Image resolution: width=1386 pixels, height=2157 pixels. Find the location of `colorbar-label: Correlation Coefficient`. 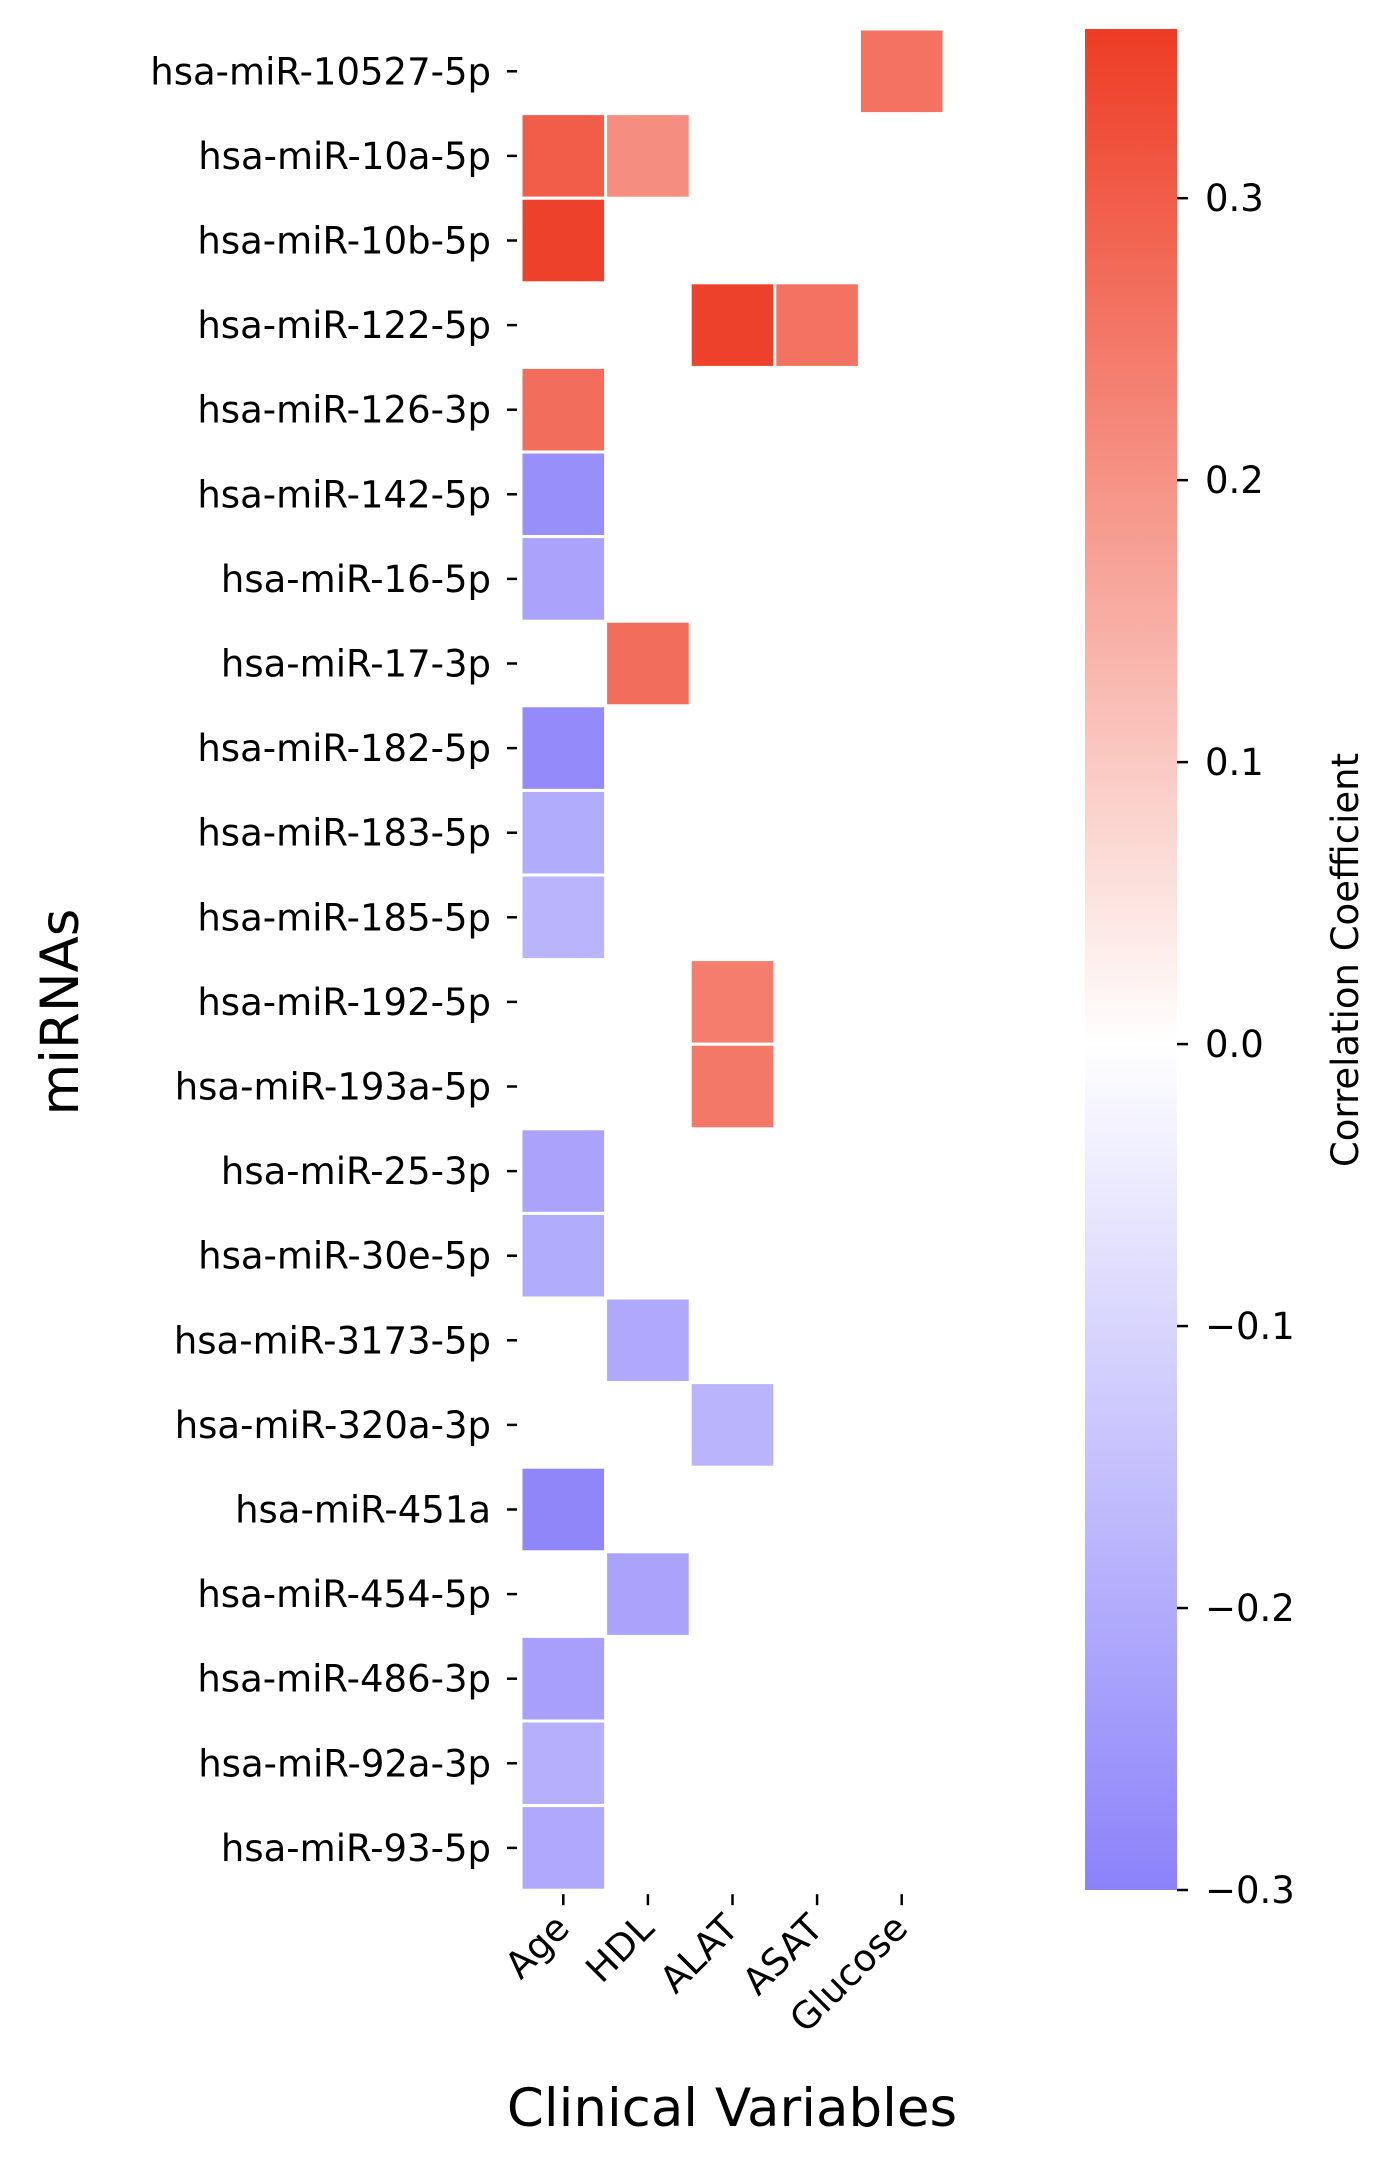

colorbar-label: Correlation Coefficient is located at coordinates (1345, 960).